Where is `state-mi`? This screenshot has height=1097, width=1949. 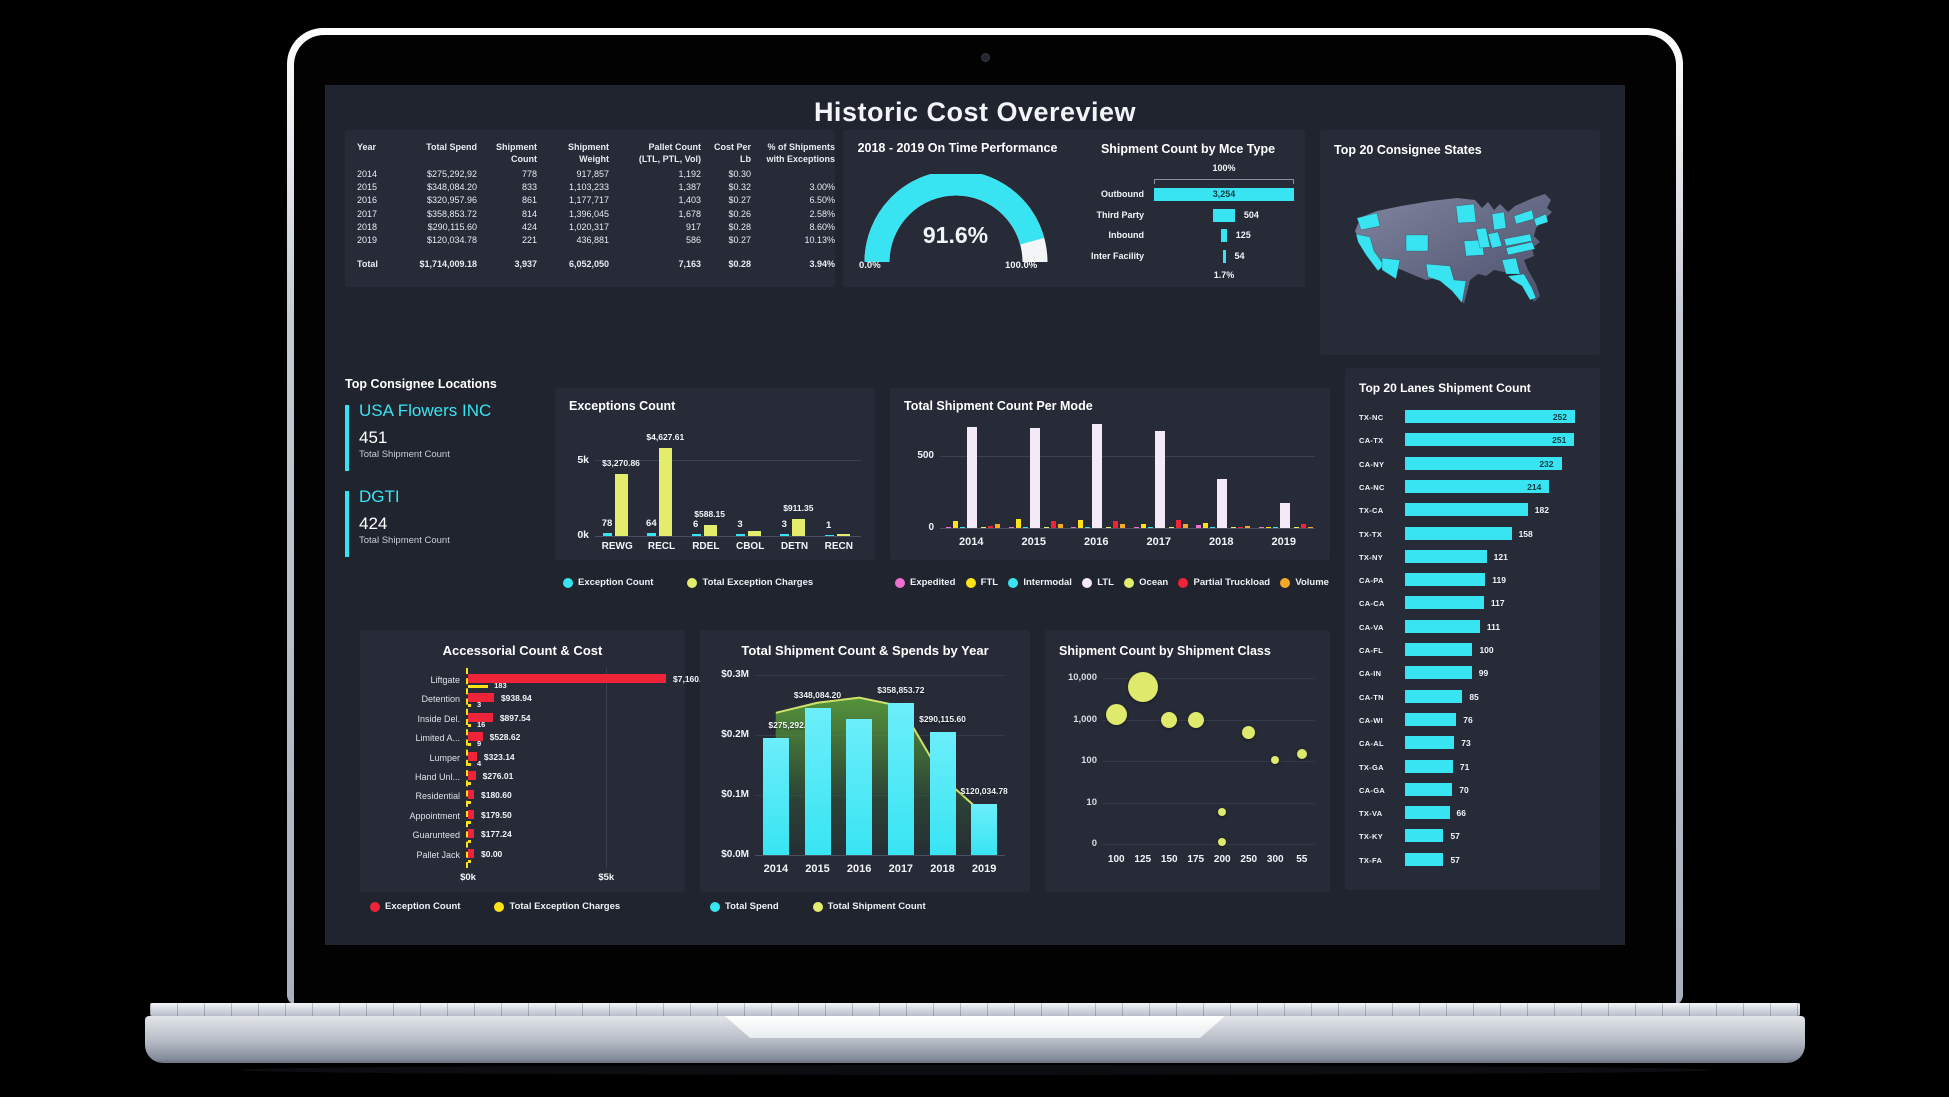 state-mi is located at coordinates (1499, 221).